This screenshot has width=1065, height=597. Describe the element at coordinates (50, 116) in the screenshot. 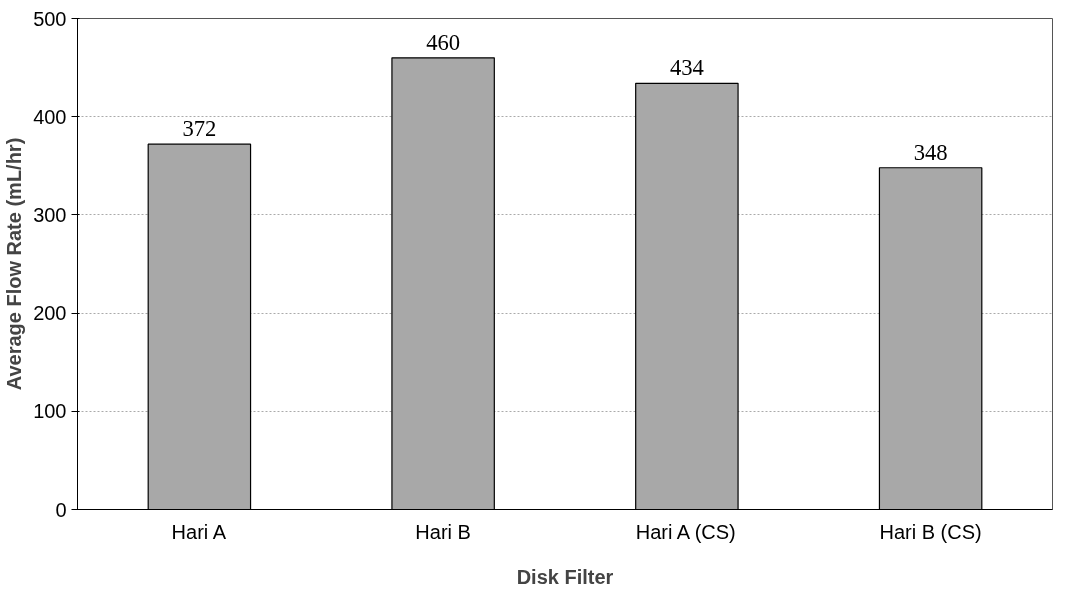

I see `y-tick-label: 400` at that location.